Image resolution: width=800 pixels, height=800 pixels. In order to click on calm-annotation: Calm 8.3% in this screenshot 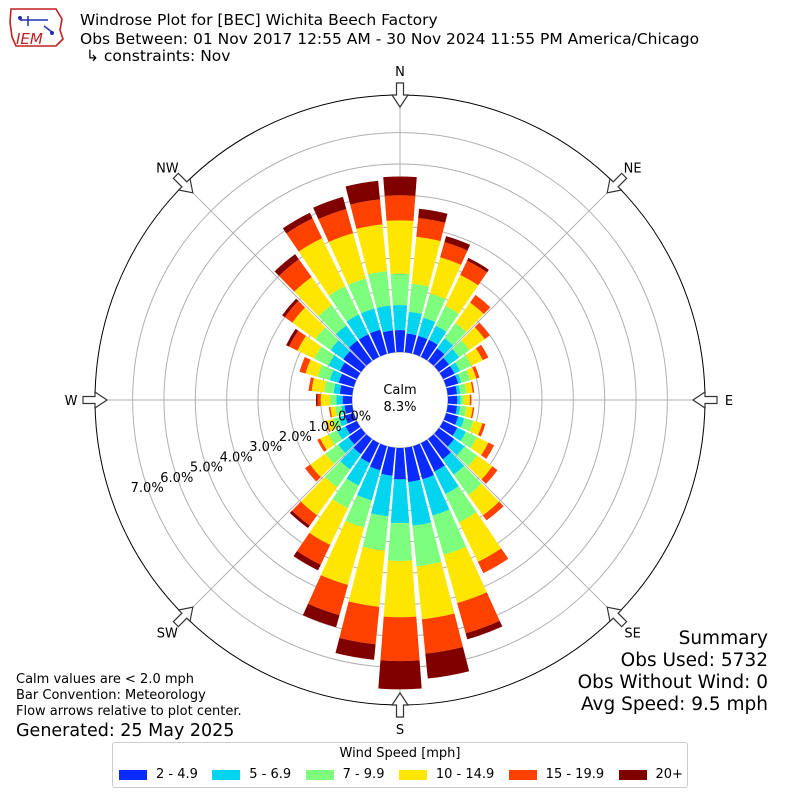, I will do `click(399, 399)`.